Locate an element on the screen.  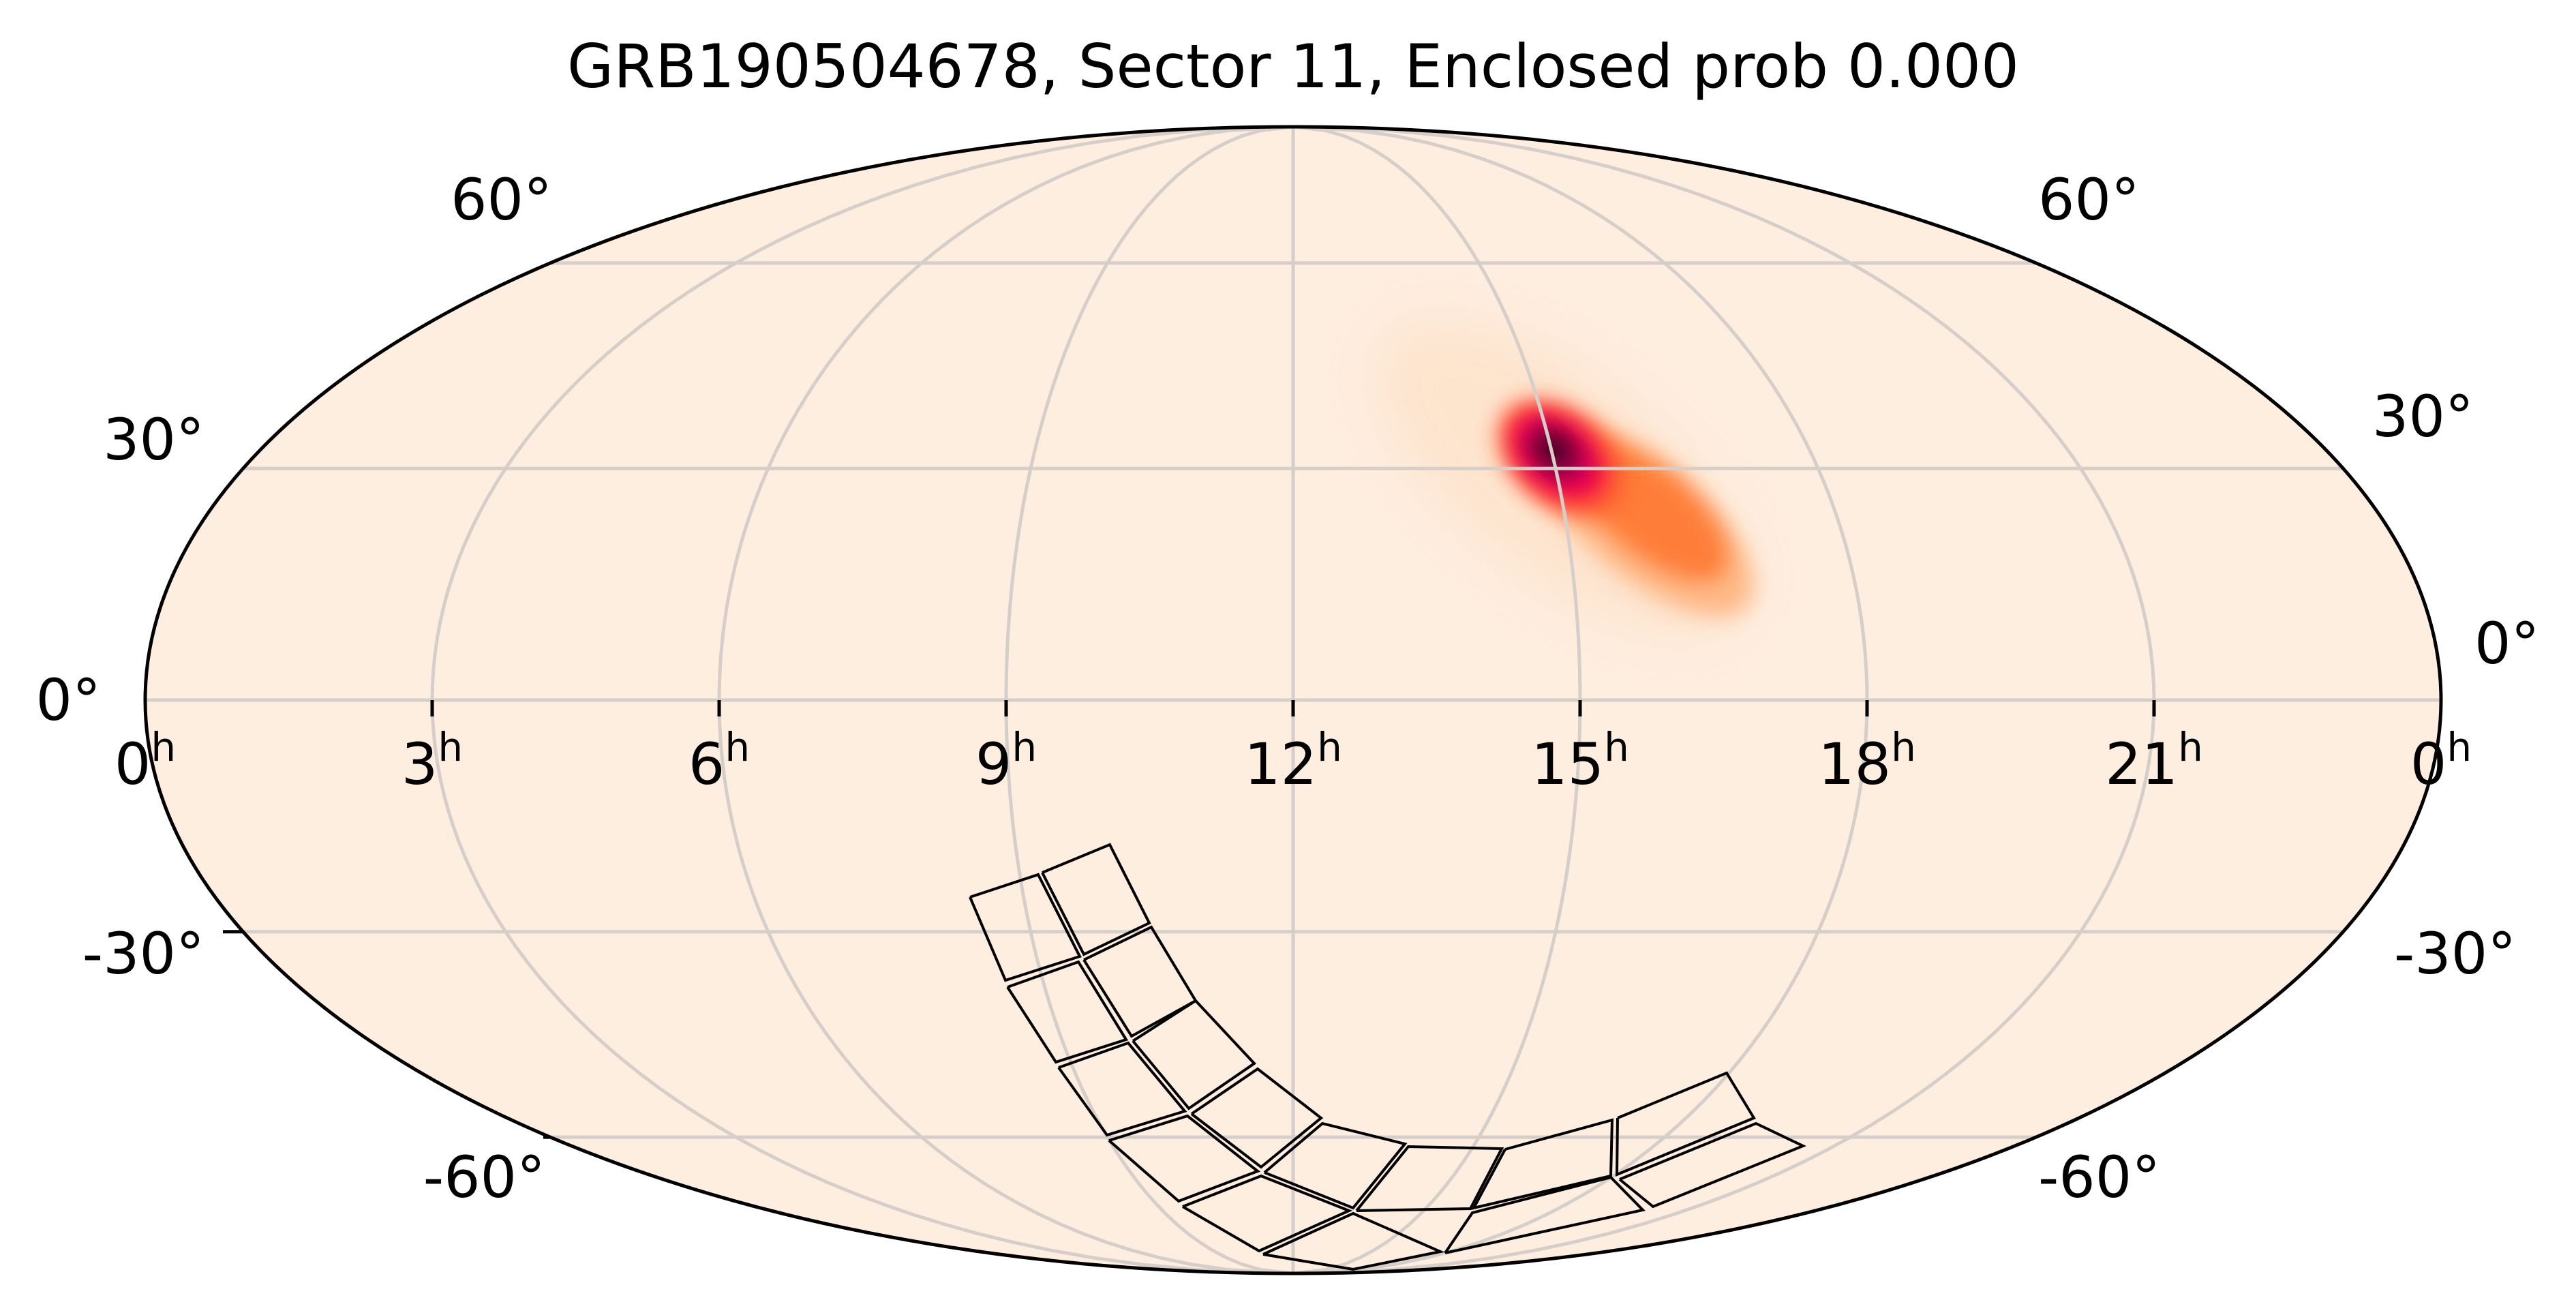
sector-footprint-tiles is located at coordinates (1387, 1057).